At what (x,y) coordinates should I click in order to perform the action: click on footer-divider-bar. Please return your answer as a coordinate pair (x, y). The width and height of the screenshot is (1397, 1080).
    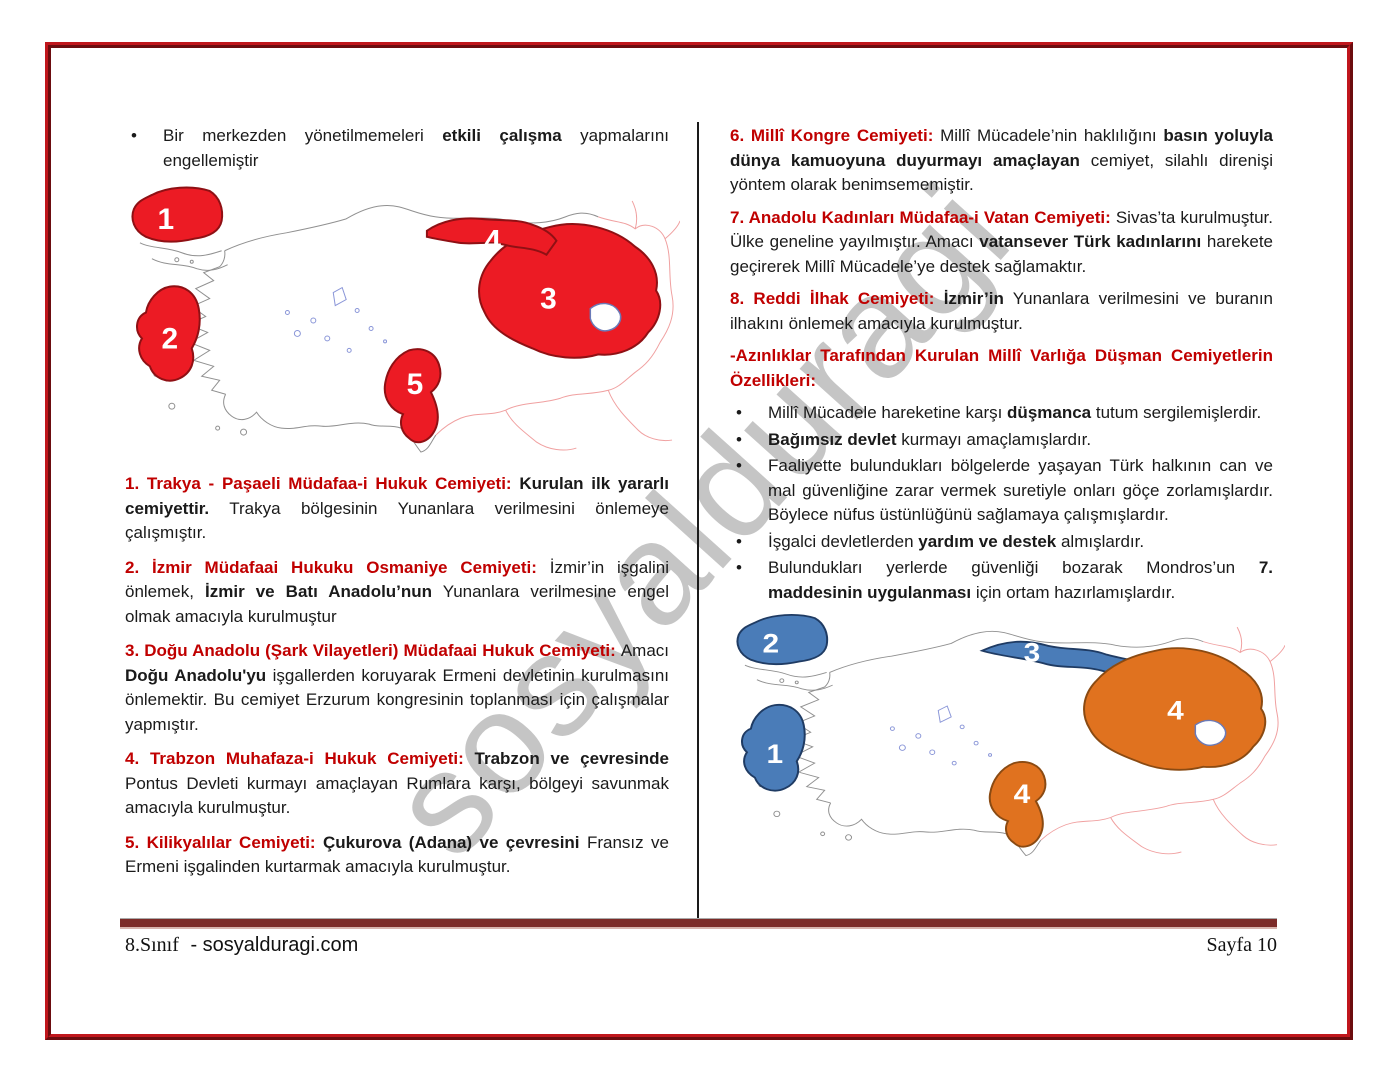
    Looking at the image, I should click on (698, 923).